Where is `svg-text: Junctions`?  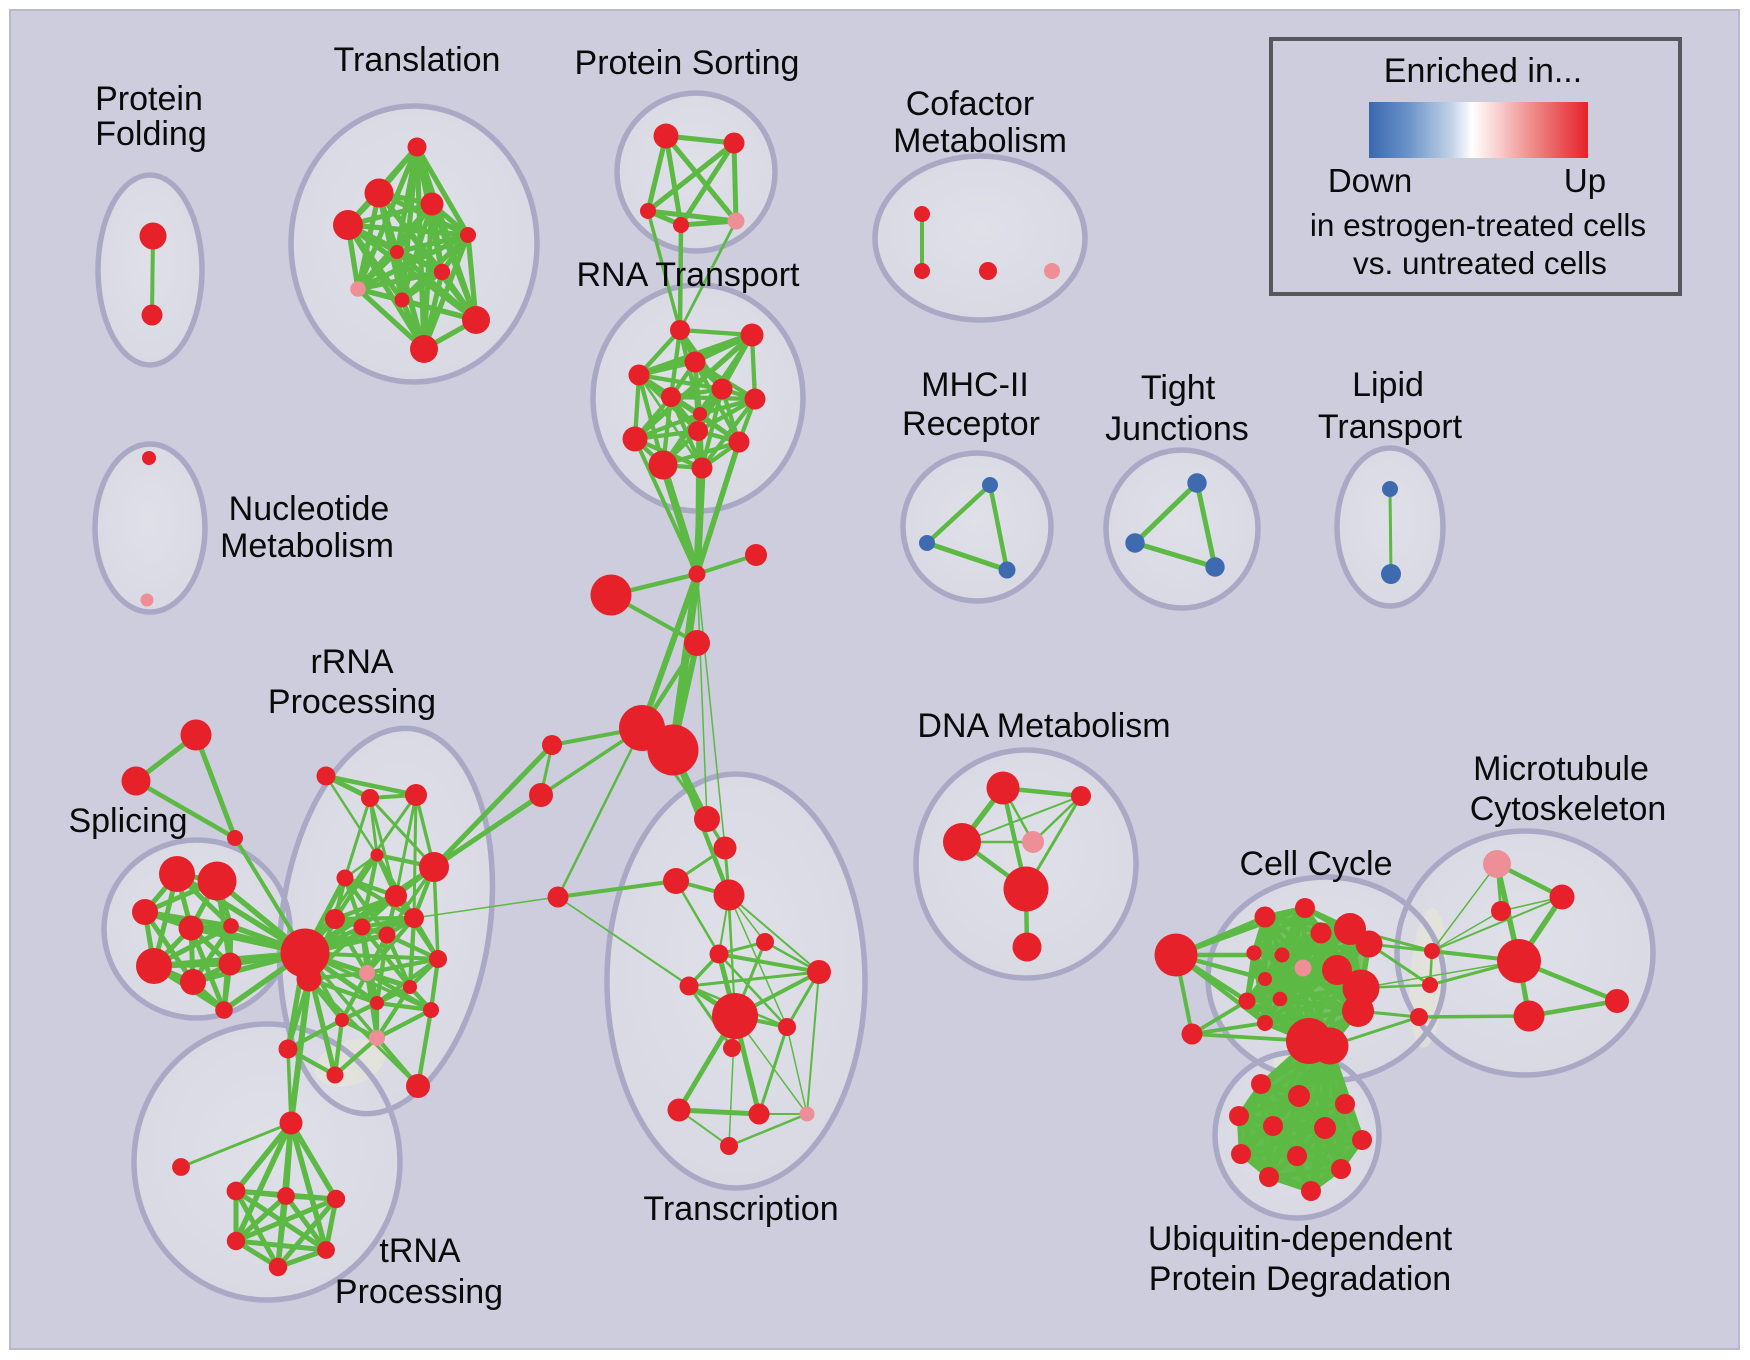
svg-text: Junctions is located at coordinates (1177, 429).